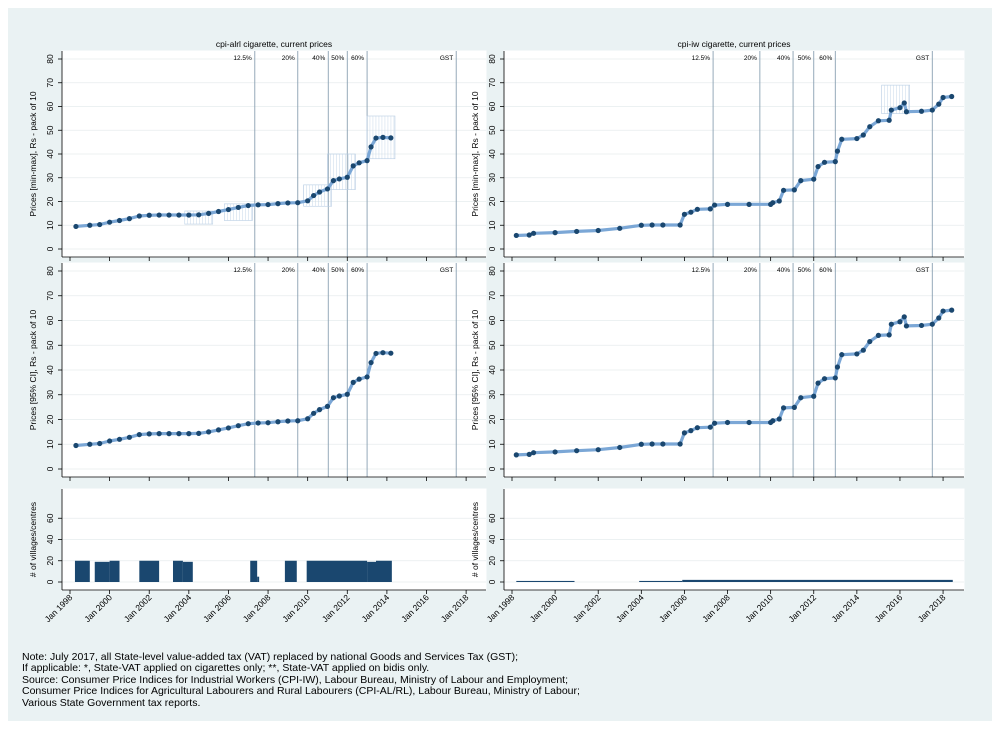  What do you see at coordinates (274, 44) in the screenshot?
I see `chart-title: cpi-alrl cigarette, current prices` at bounding box center [274, 44].